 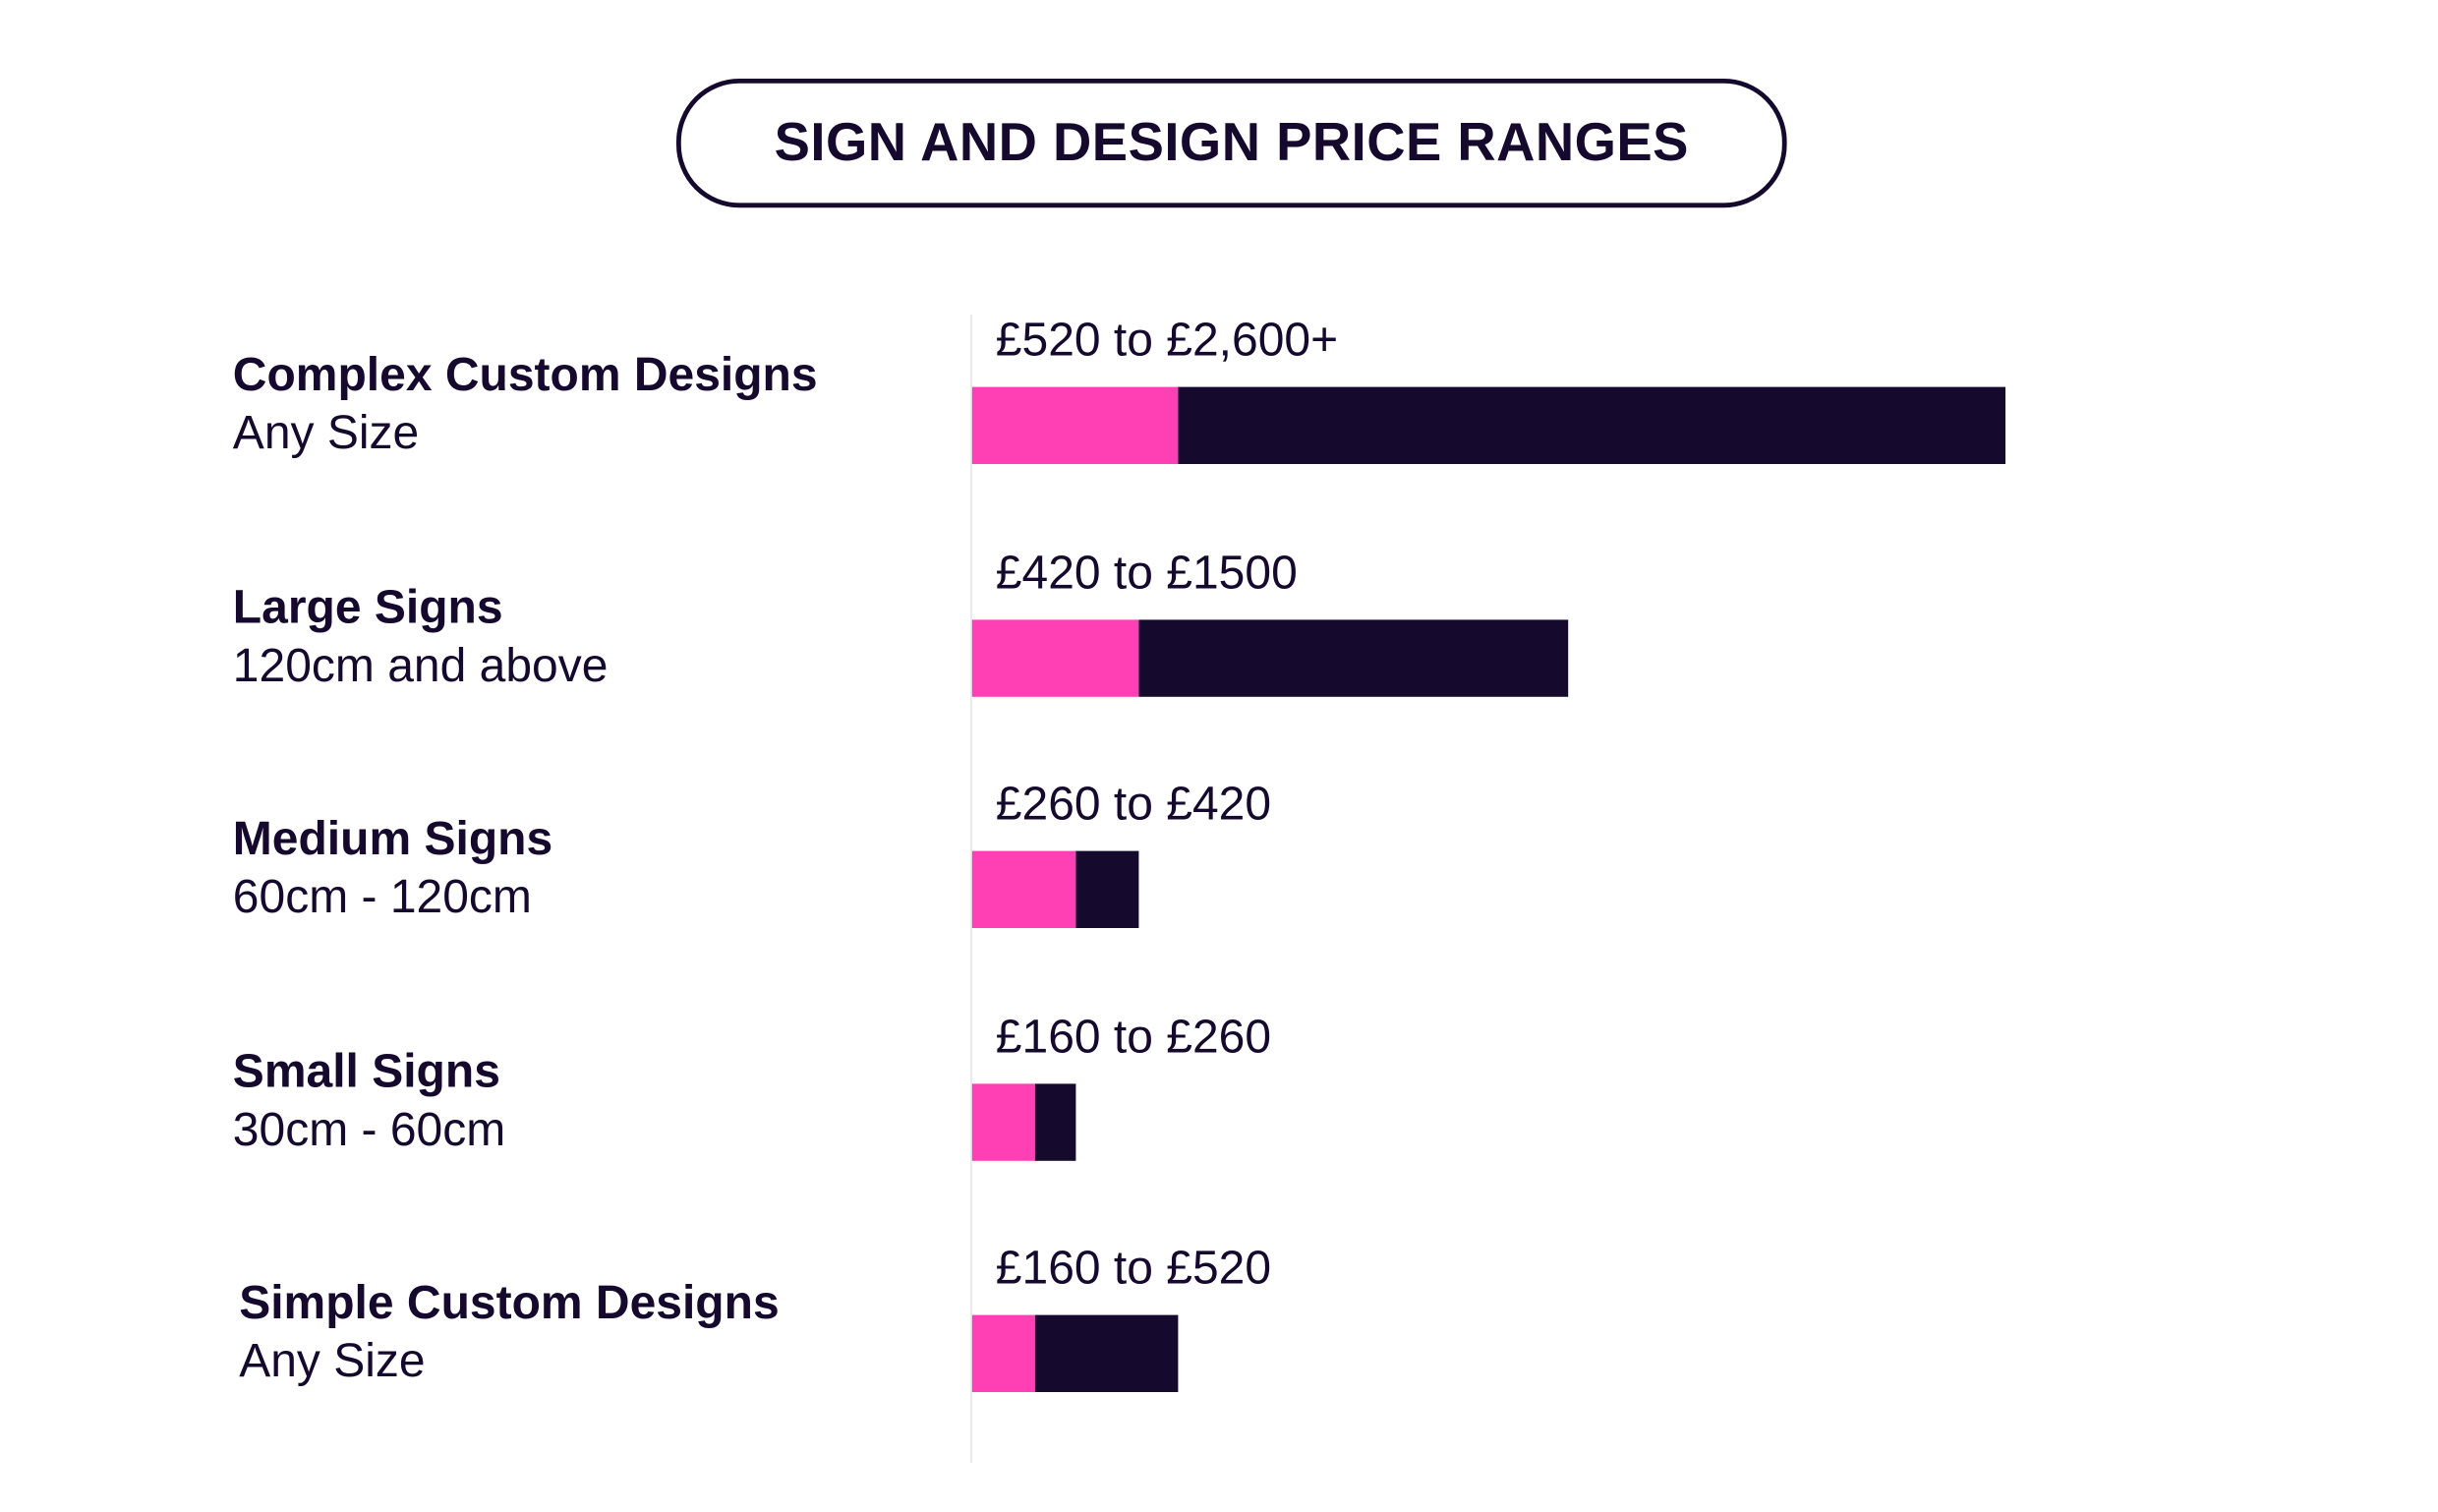 What do you see at coordinates (382, 897) in the screenshot?
I see `category-subtitle: 60cm - 120cm` at bounding box center [382, 897].